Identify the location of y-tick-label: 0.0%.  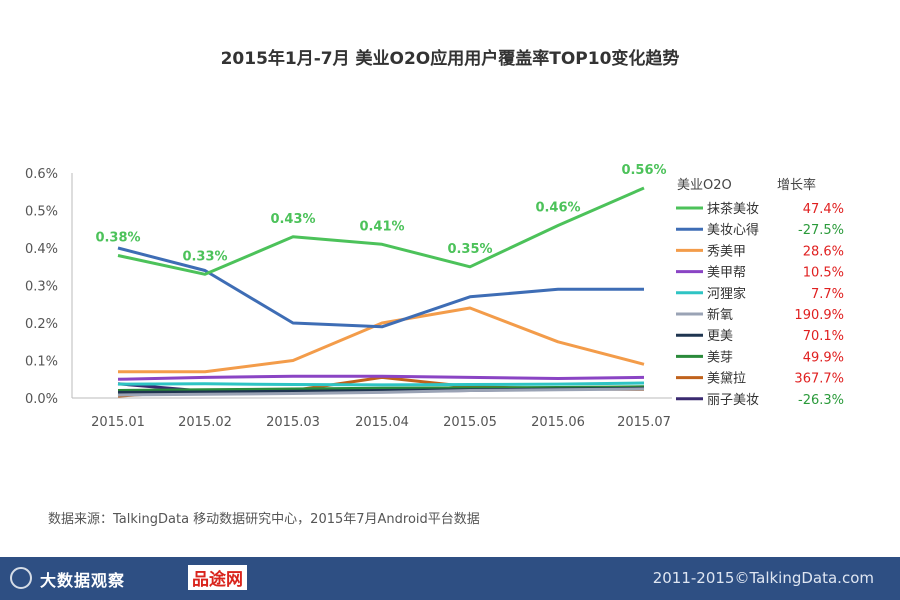
(41, 399).